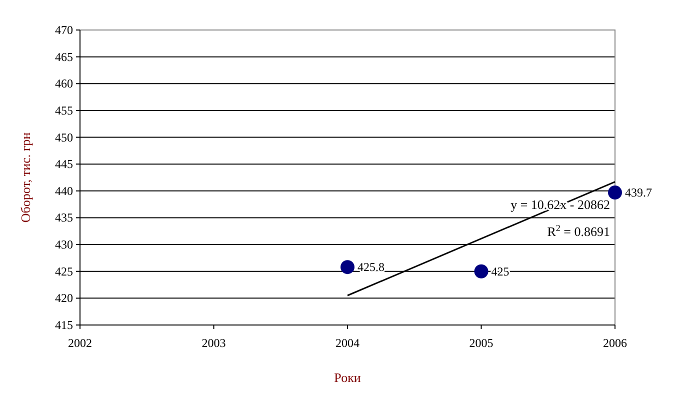 The image size is (674, 407). Describe the element at coordinates (578, 231) in the screenshot. I see `annotation: R$^{2}$ = 0.8691` at that location.